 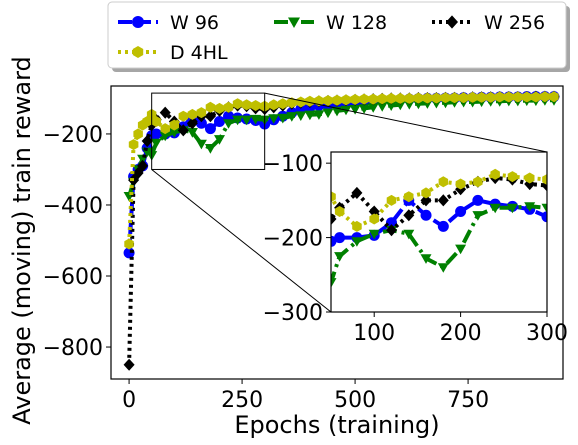 What do you see at coordinates (338, 36) in the screenshot?
I see `legend: W 96 W 128 W 256 D 4HL` at bounding box center [338, 36].